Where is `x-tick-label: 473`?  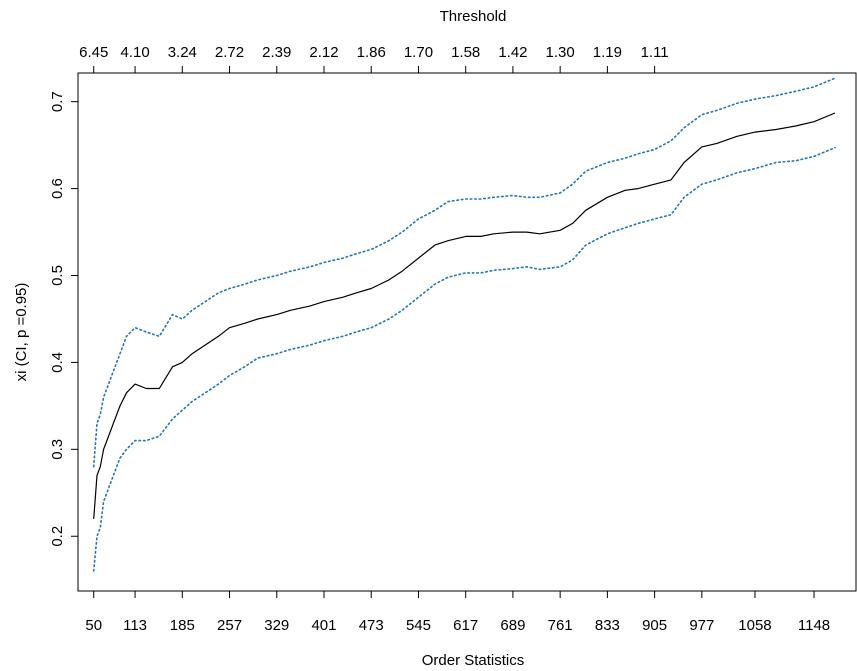 x-tick-label: 473 is located at coordinates (371, 625).